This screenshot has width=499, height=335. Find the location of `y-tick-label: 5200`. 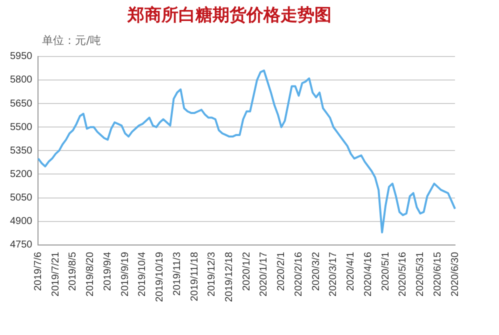

y-tick-label: 5200 is located at coordinates (21, 174).